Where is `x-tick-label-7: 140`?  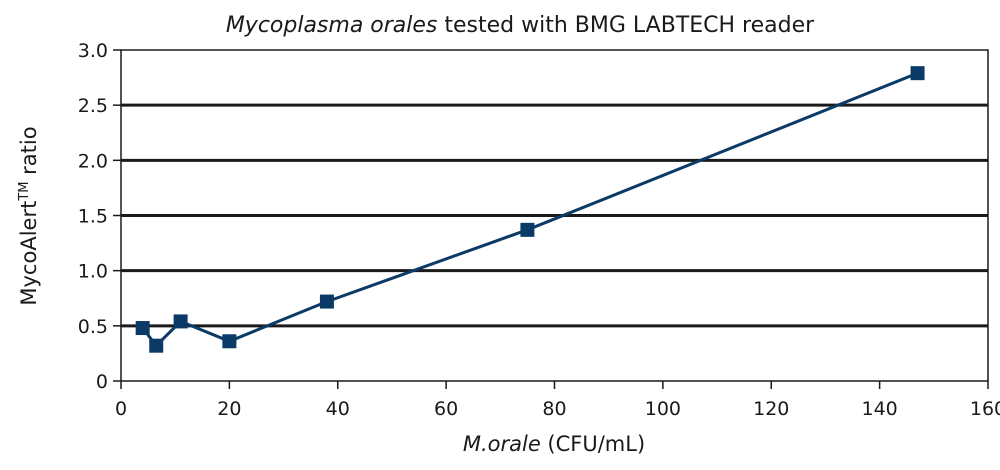 x-tick-label-7: 140 is located at coordinates (879, 409).